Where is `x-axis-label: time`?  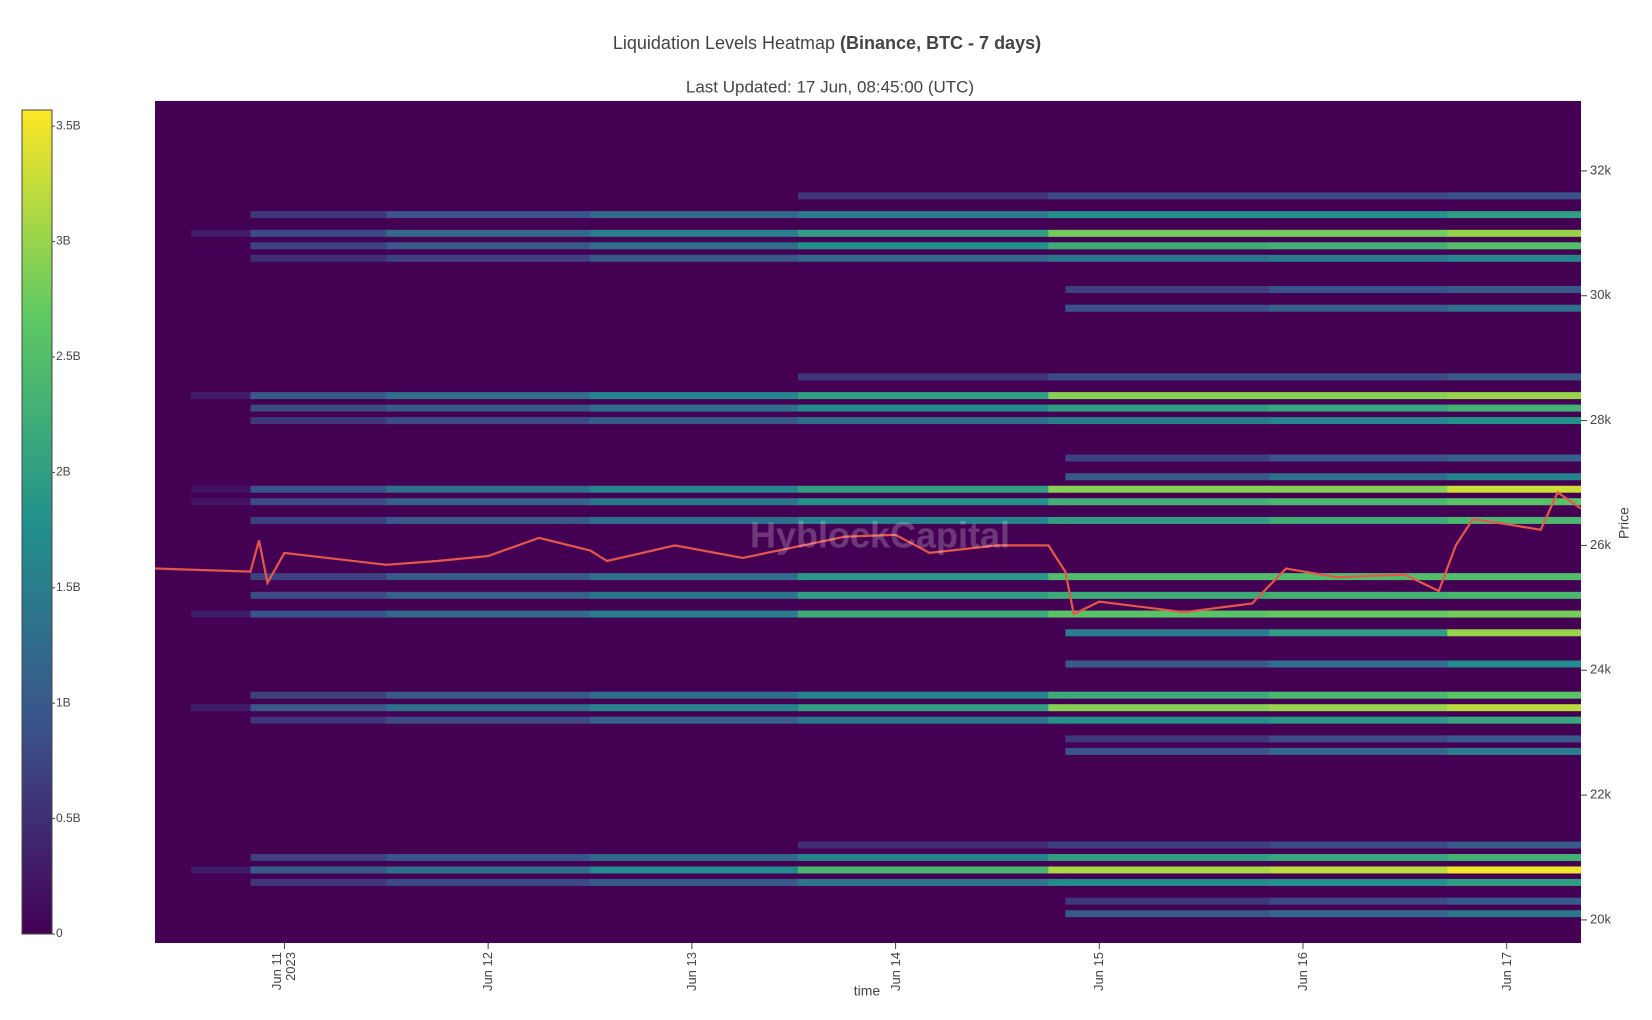 x-axis-label: time is located at coordinates (867, 991).